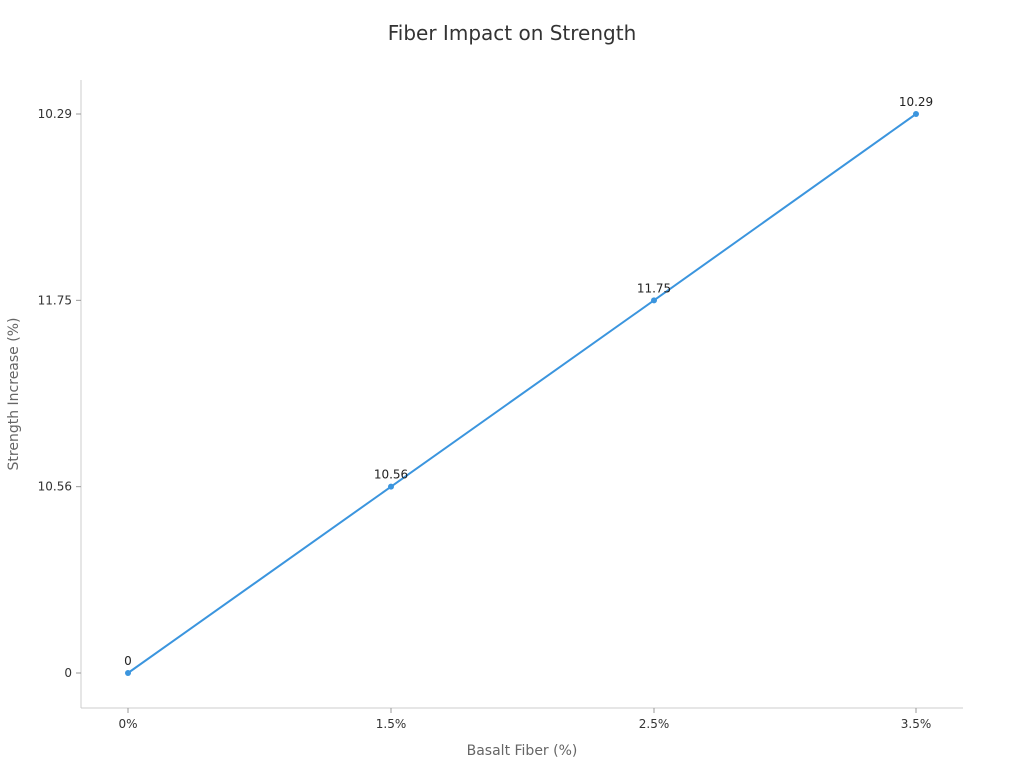 The image size is (1024, 768). What do you see at coordinates (68, 673) in the screenshot?
I see `y-tick-label: 0` at bounding box center [68, 673].